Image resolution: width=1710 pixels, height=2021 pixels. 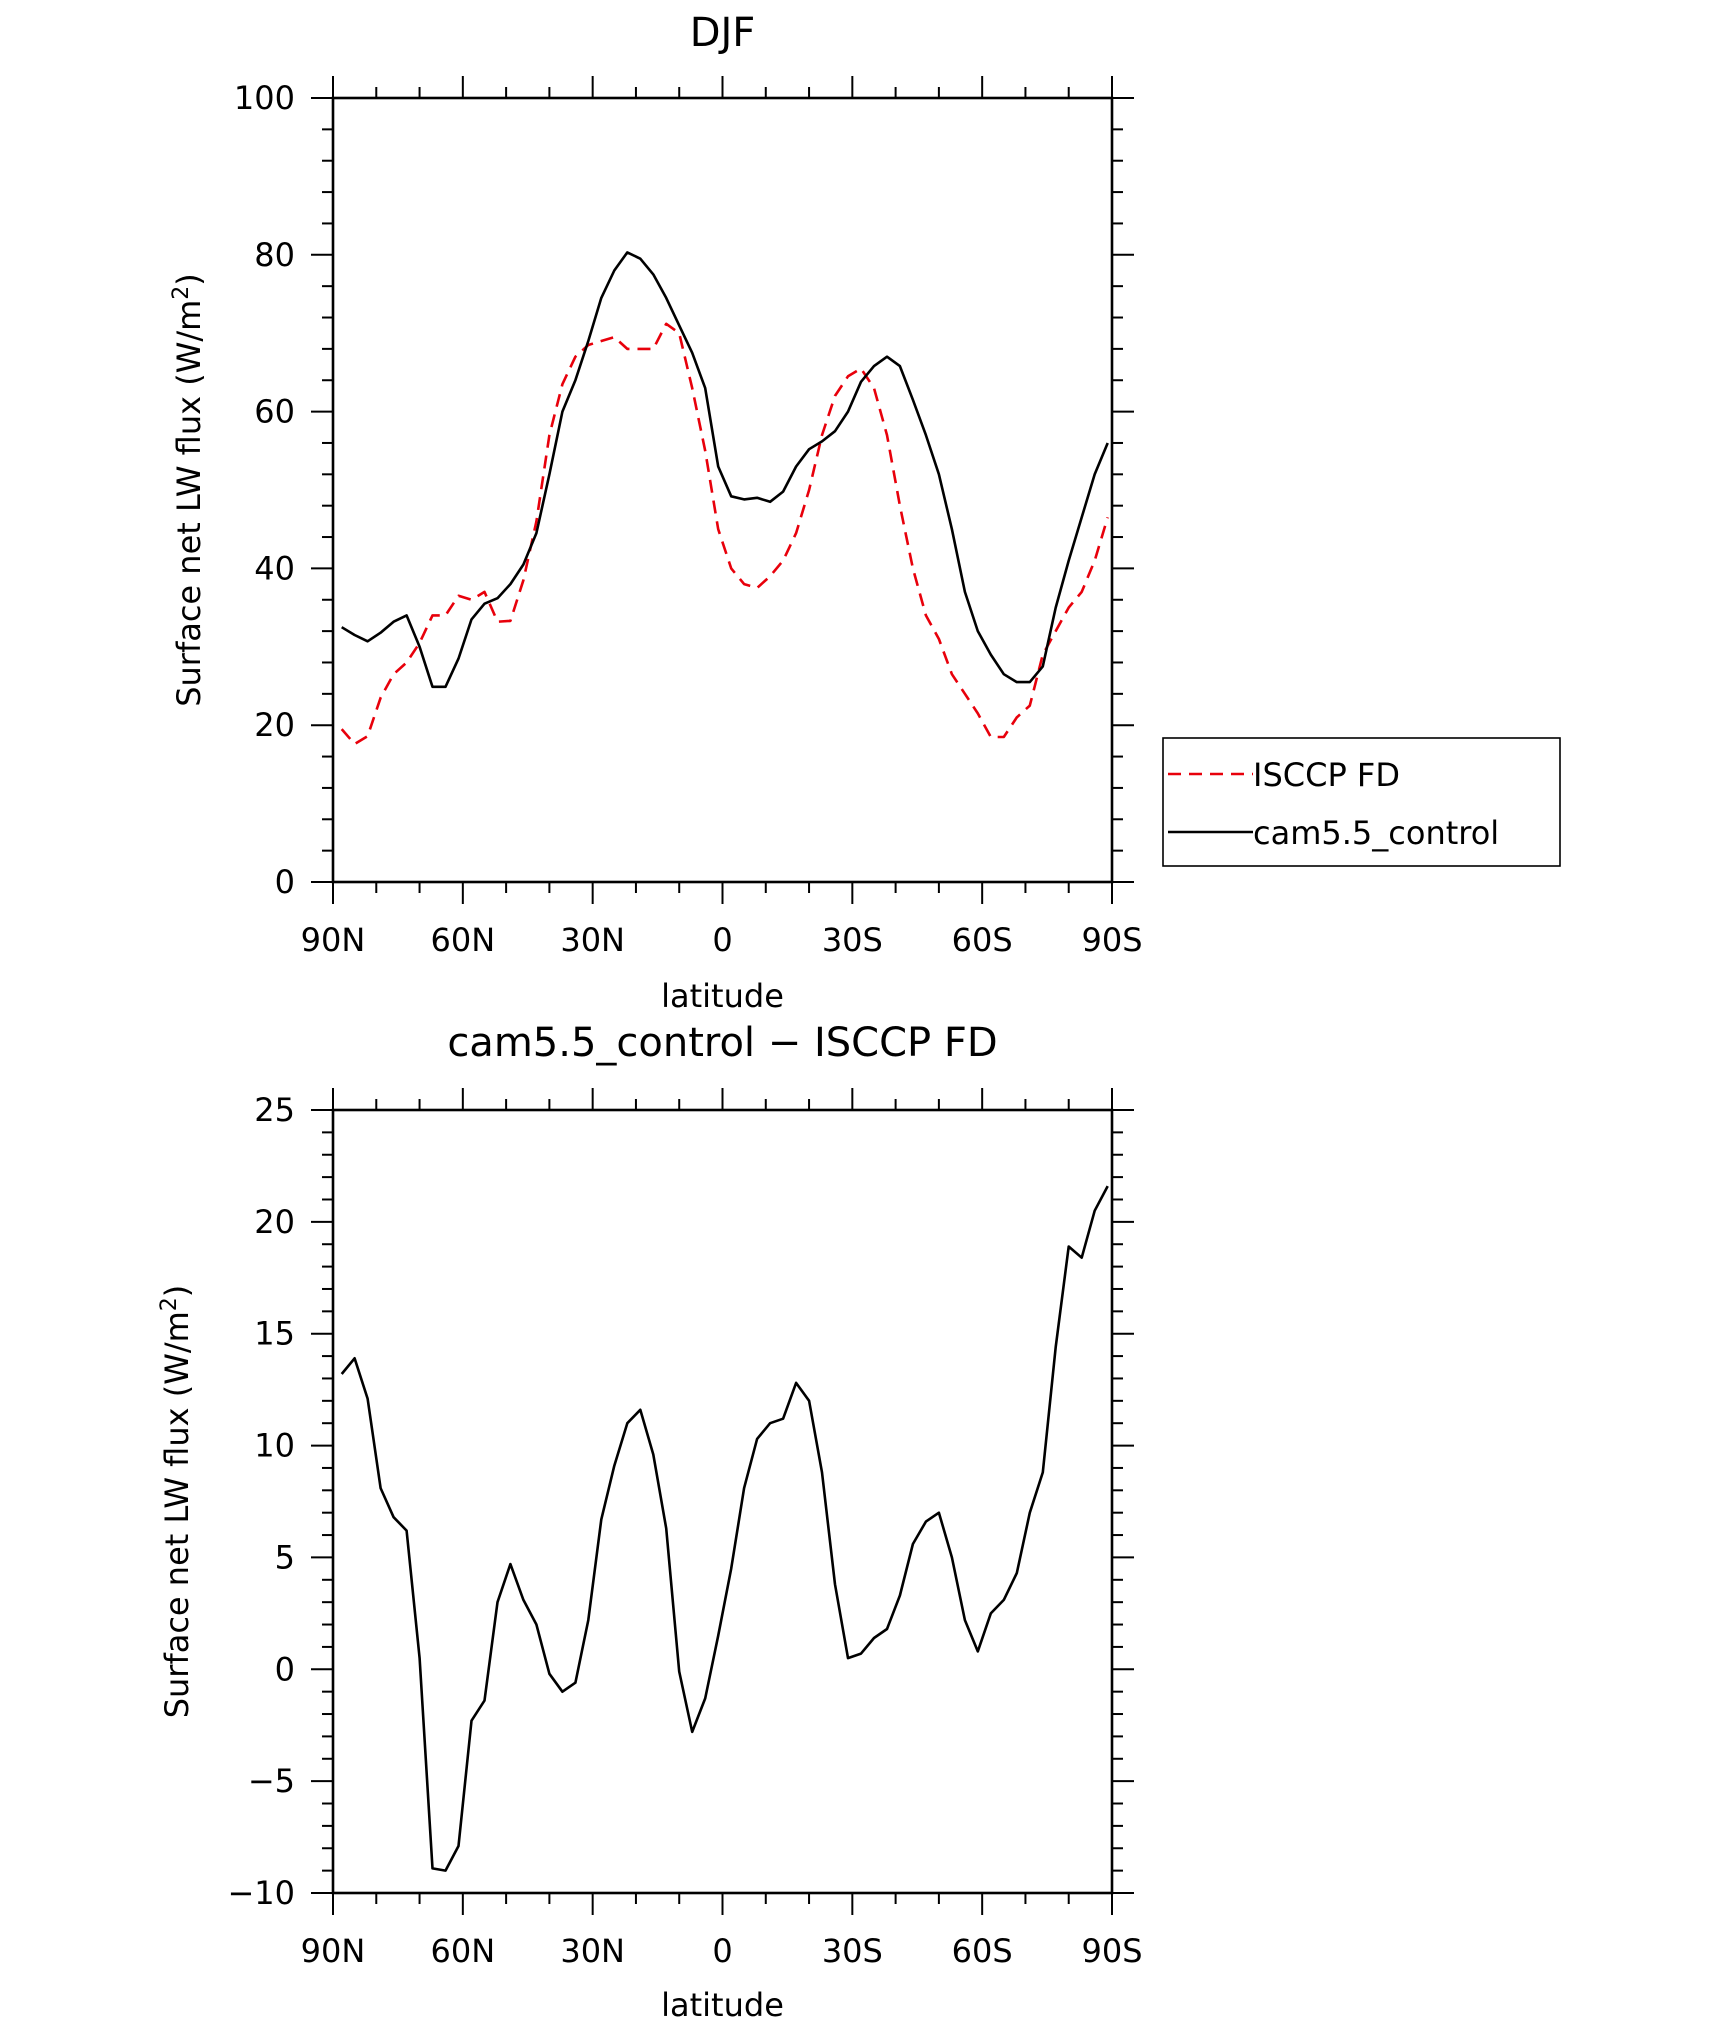 What do you see at coordinates (1111, 940) in the screenshot?
I see `top-xtick-label: 90S` at bounding box center [1111, 940].